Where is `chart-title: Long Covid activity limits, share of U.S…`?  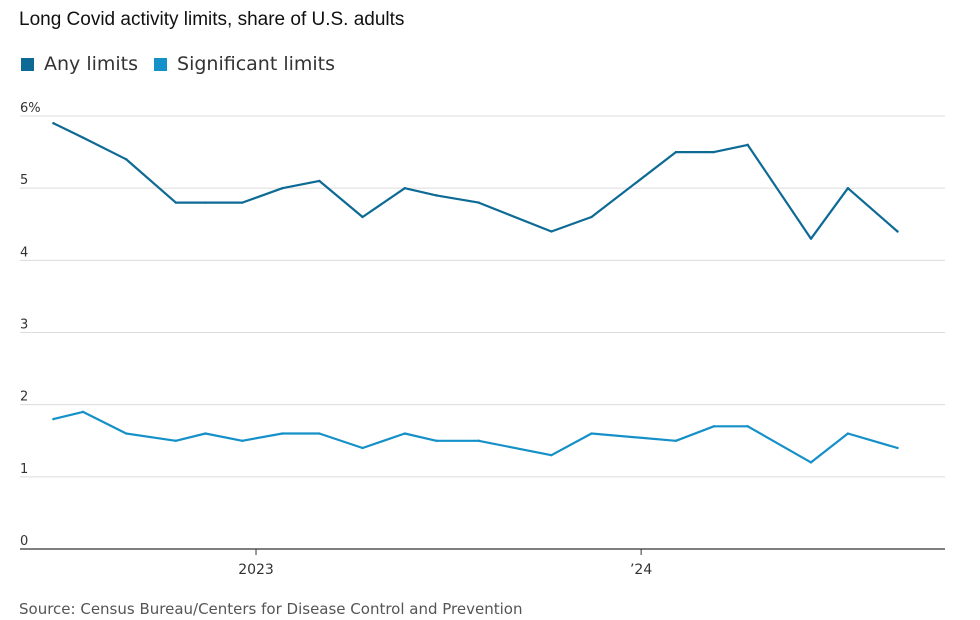
chart-title: Long Covid activity limits, share of U.S… is located at coordinates (212, 19).